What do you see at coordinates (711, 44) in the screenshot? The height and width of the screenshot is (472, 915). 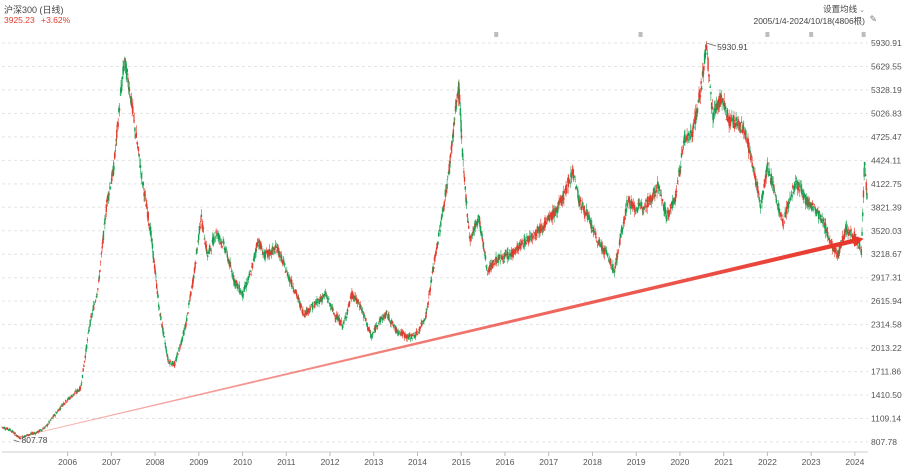 I see `peak-marker` at bounding box center [711, 44].